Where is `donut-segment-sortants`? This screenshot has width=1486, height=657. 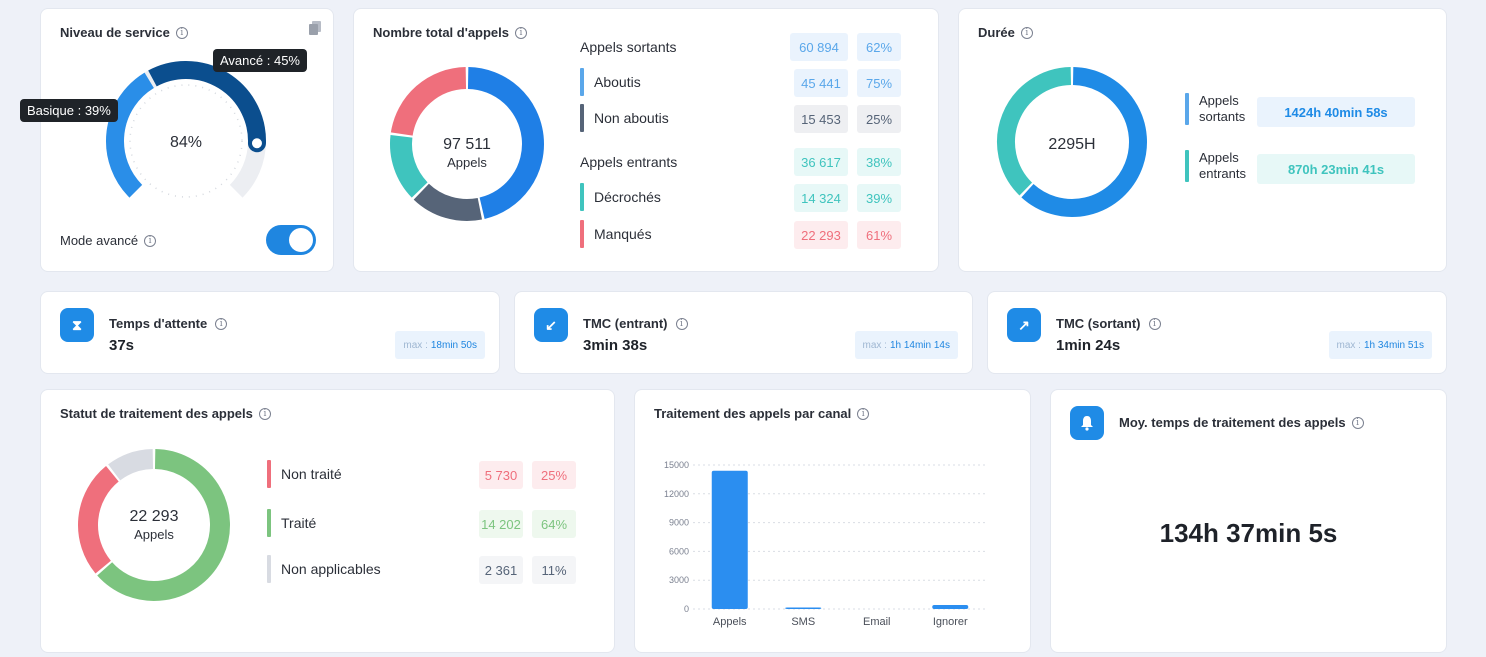 donut-segment-sortants is located at coordinates (1084, 142).